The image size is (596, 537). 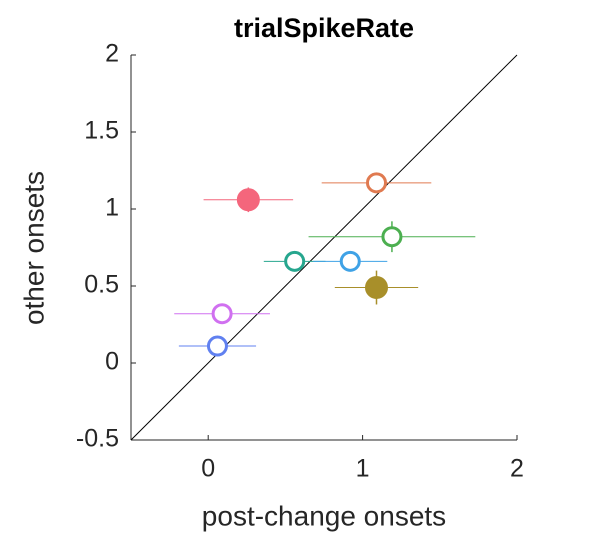 I want to click on chart-title: trialSpikeRate, so click(x=324, y=28).